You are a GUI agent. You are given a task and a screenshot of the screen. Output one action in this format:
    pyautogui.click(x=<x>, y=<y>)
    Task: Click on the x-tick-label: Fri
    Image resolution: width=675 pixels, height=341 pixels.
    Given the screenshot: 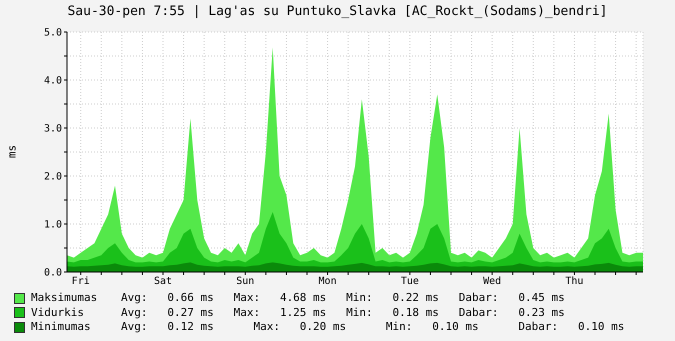 What is the action you would take?
    pyautogui.click(x=81, y=282)
    